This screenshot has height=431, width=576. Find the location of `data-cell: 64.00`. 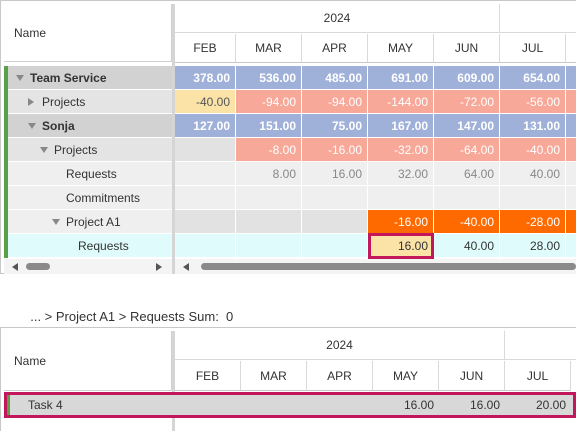

data-cell: 64.00 is located at coordinates (467, 174).